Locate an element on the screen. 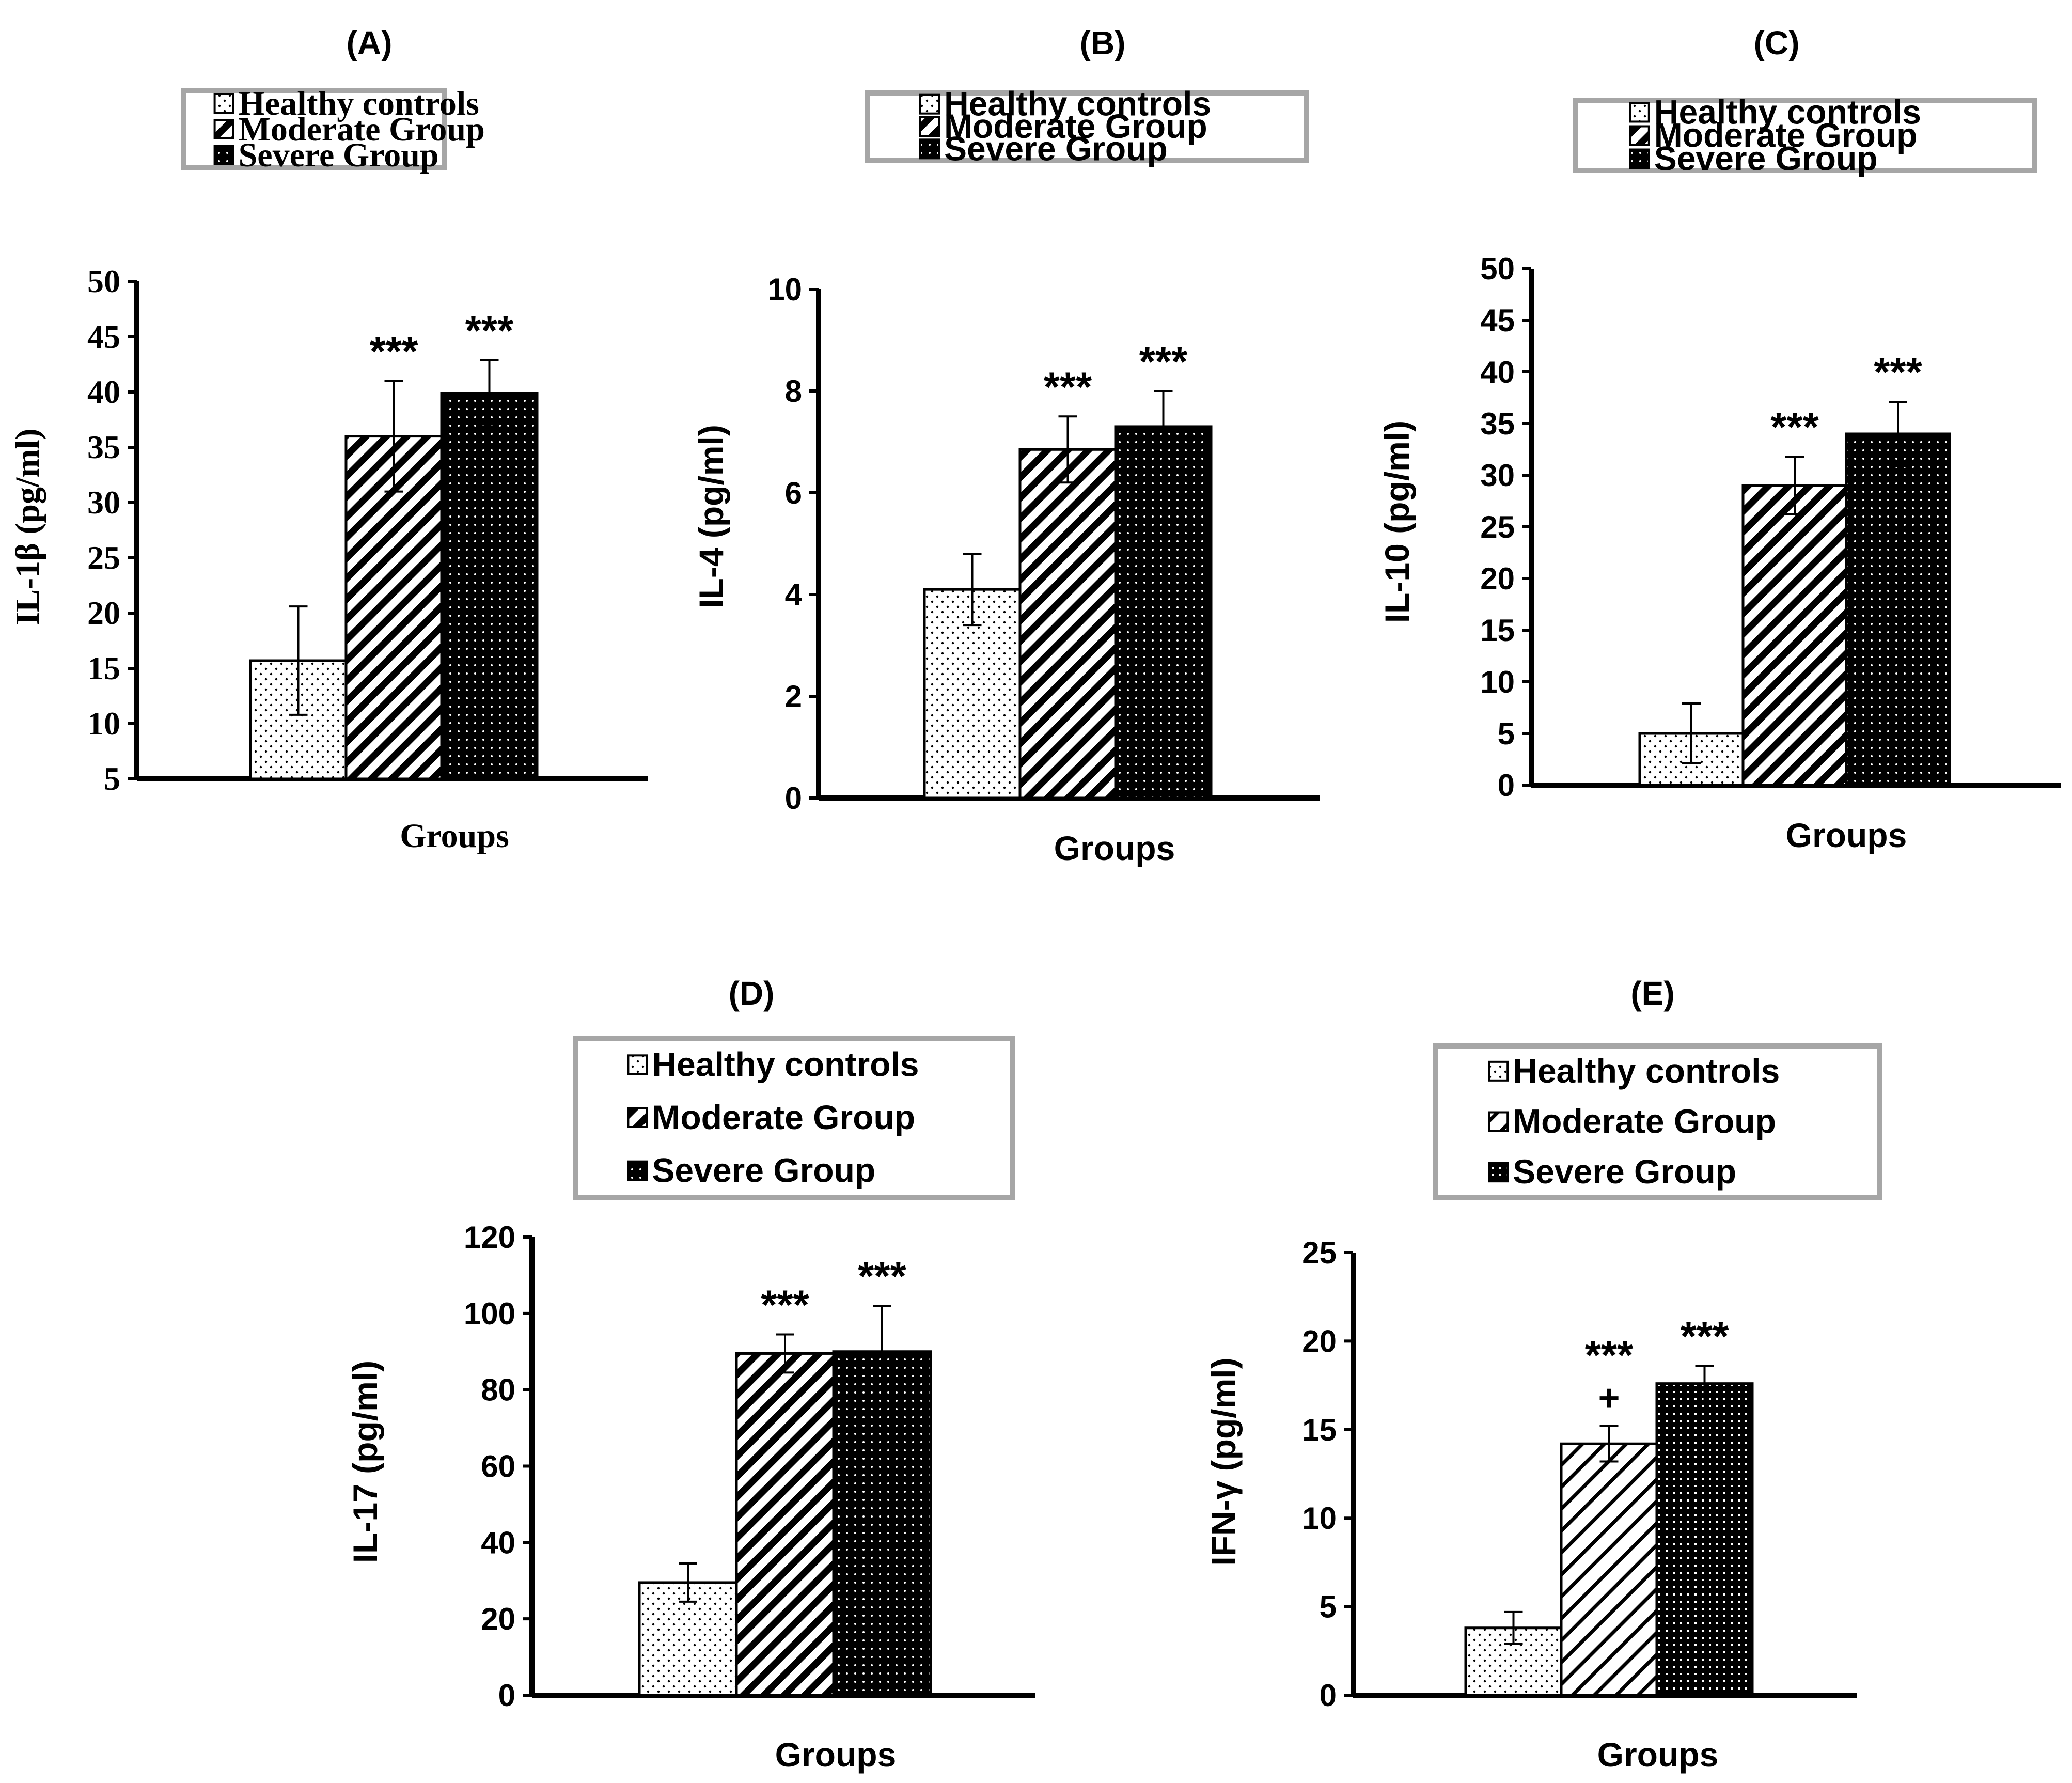 The image size is (2072, 1783). panel-title: (D) is located at coordinates (752, 993).